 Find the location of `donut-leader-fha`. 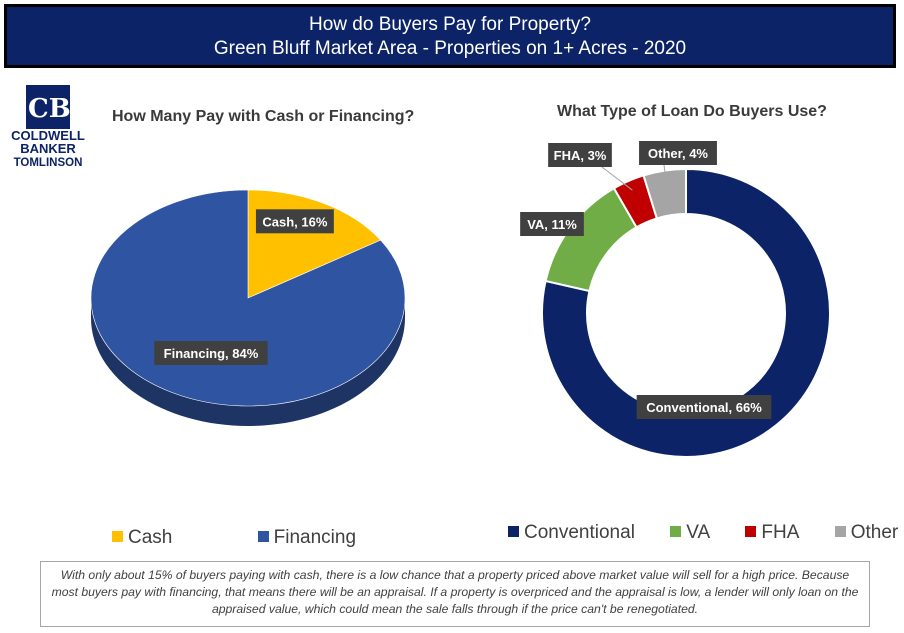

donut-leader-fha is located at coordinates (617, 178).